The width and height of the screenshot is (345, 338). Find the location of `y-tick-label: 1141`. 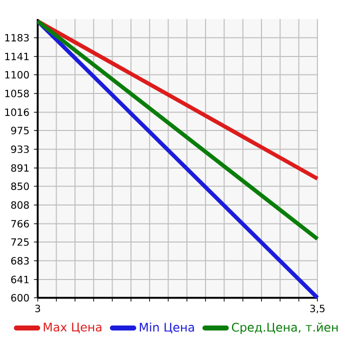

y-tick-label: 1141 is located at coordinates (17, 56).